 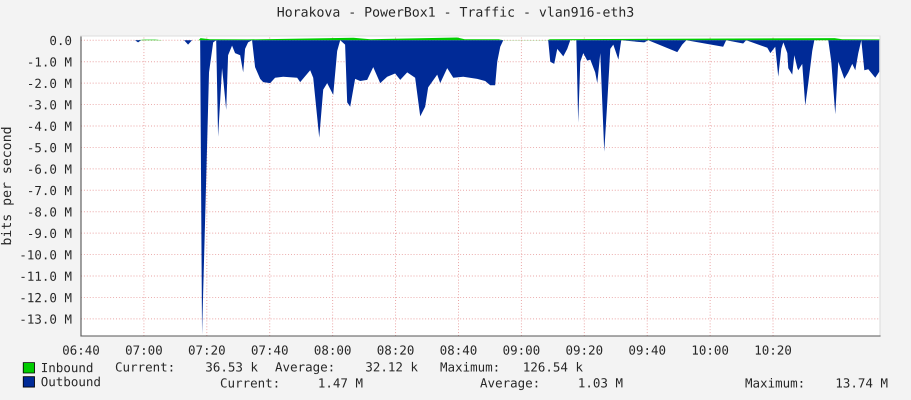 I want to click on chart-title: Horakova - PowerBox1 - Traffic - vlan916-eth3, so click(x=456, y=11).